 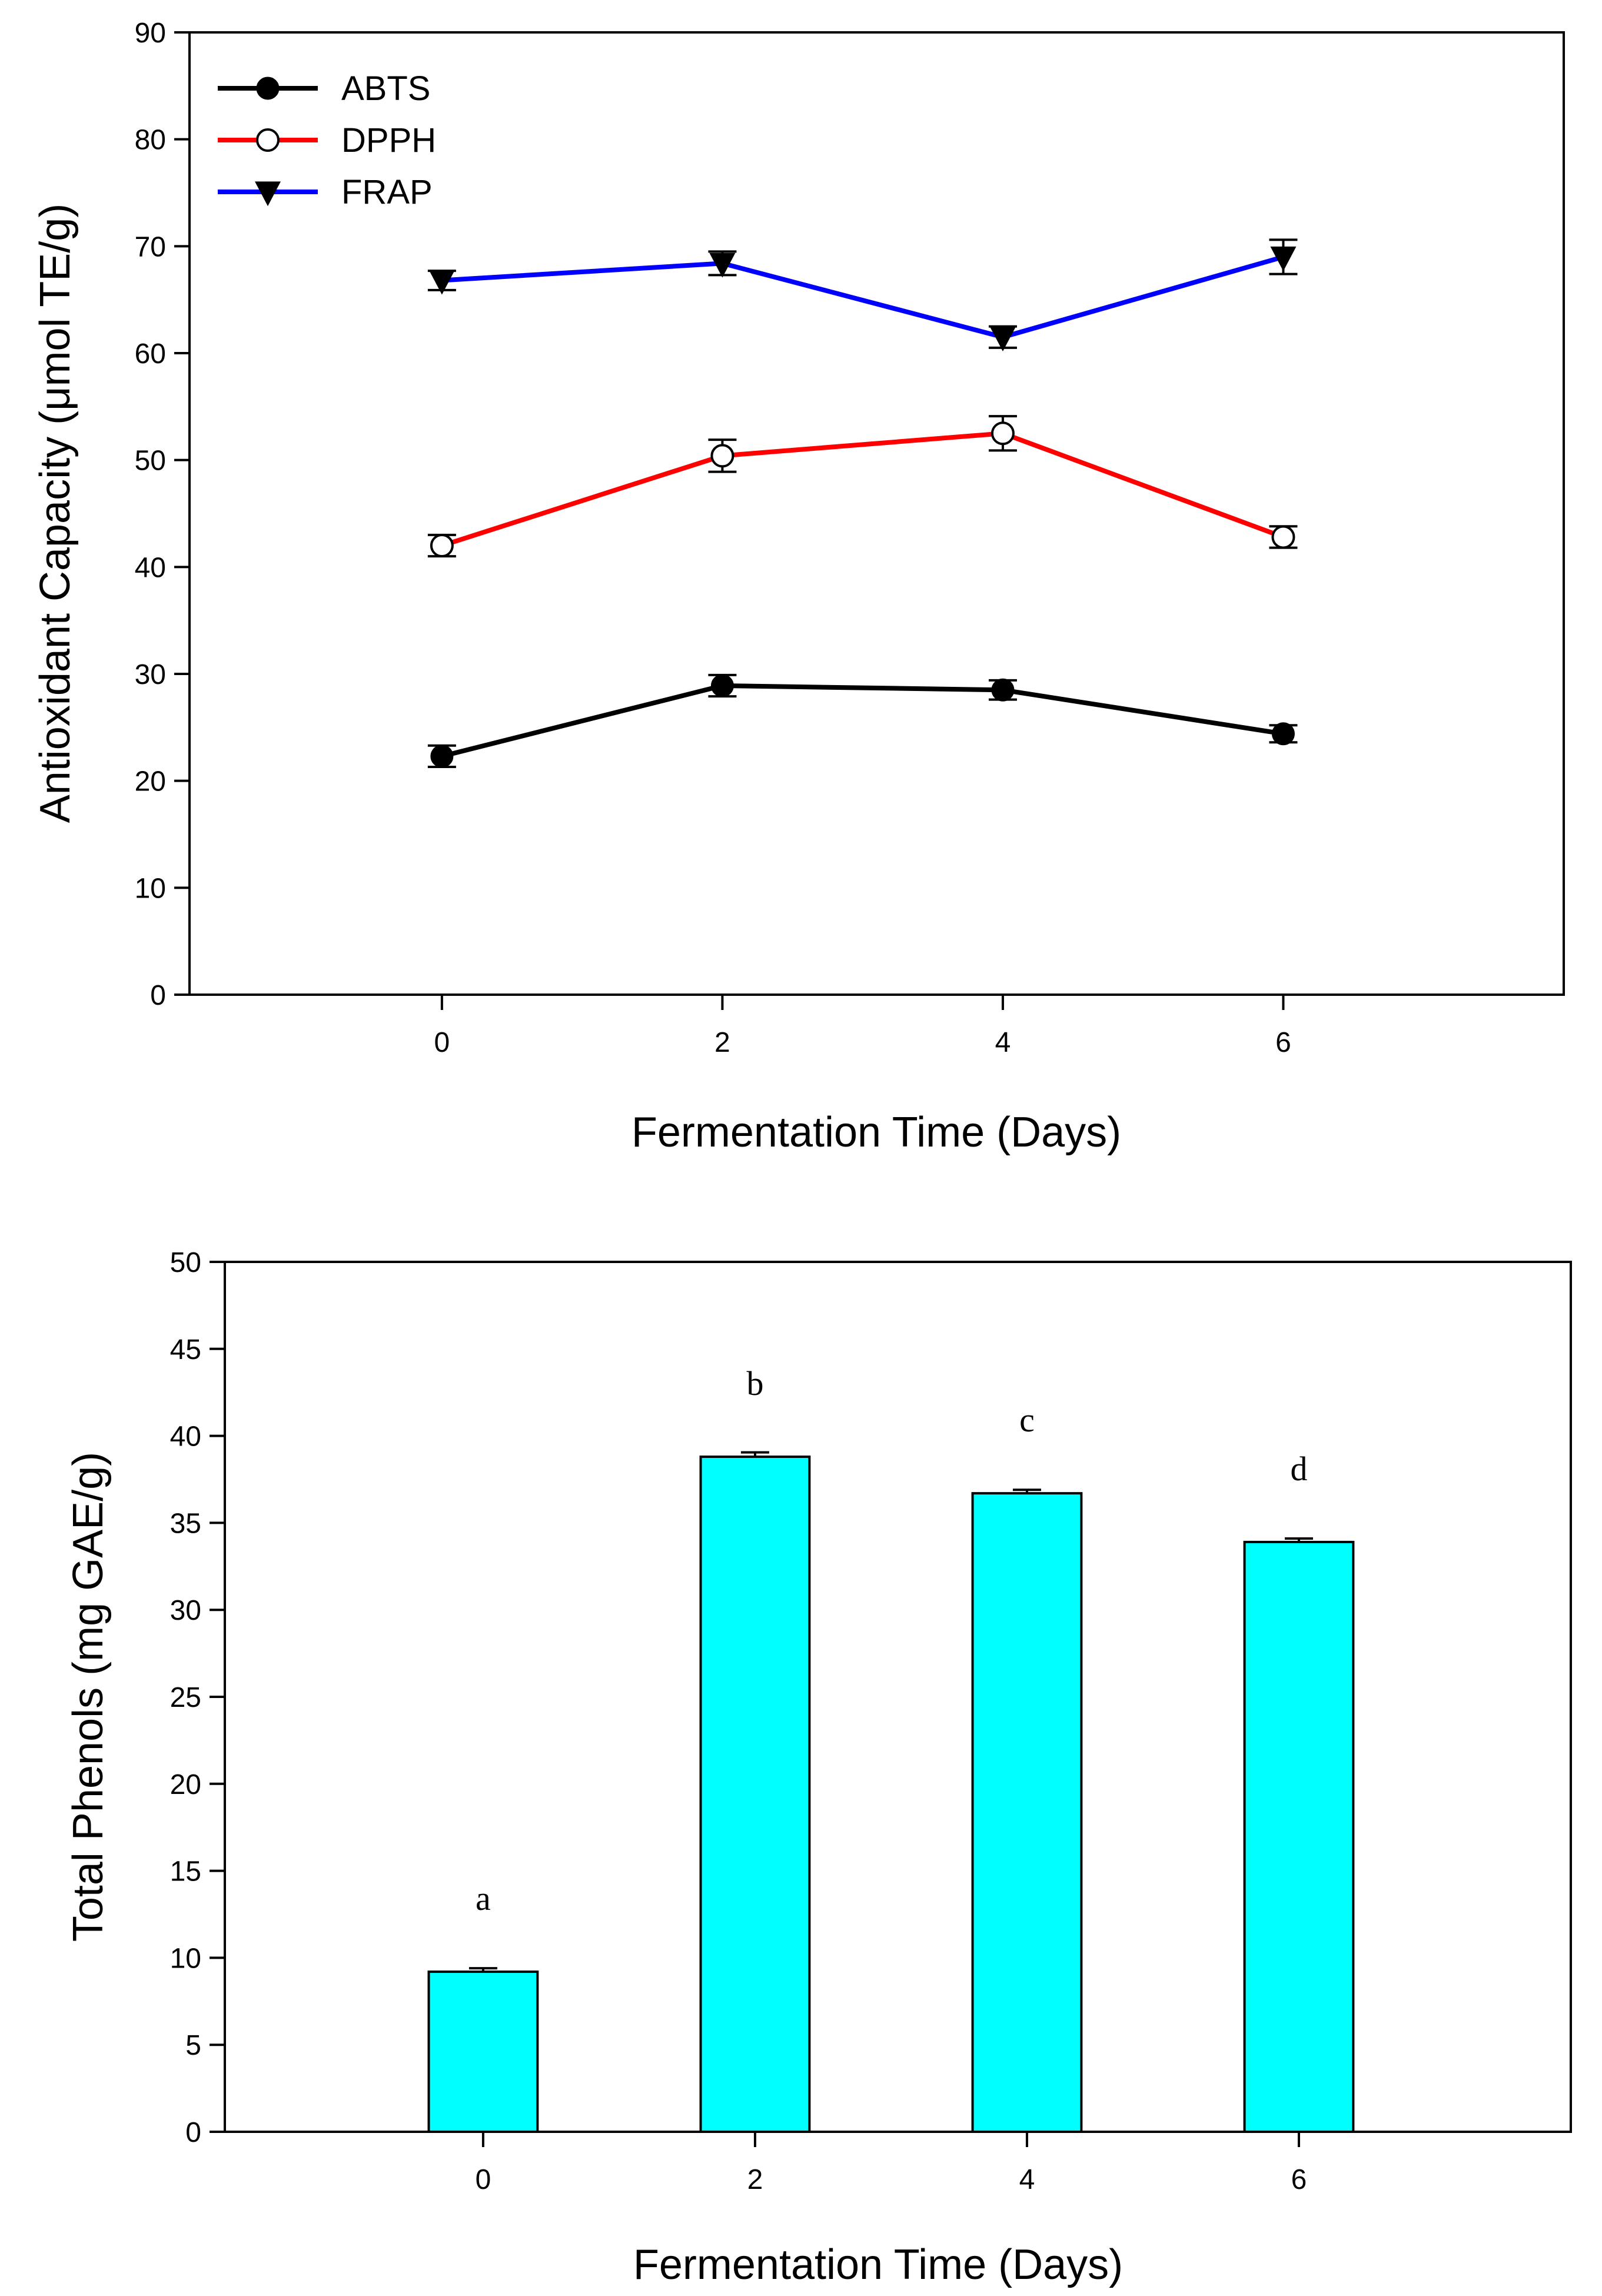 I want to click on bar-group-2: b, so click(x=755, y=1748).